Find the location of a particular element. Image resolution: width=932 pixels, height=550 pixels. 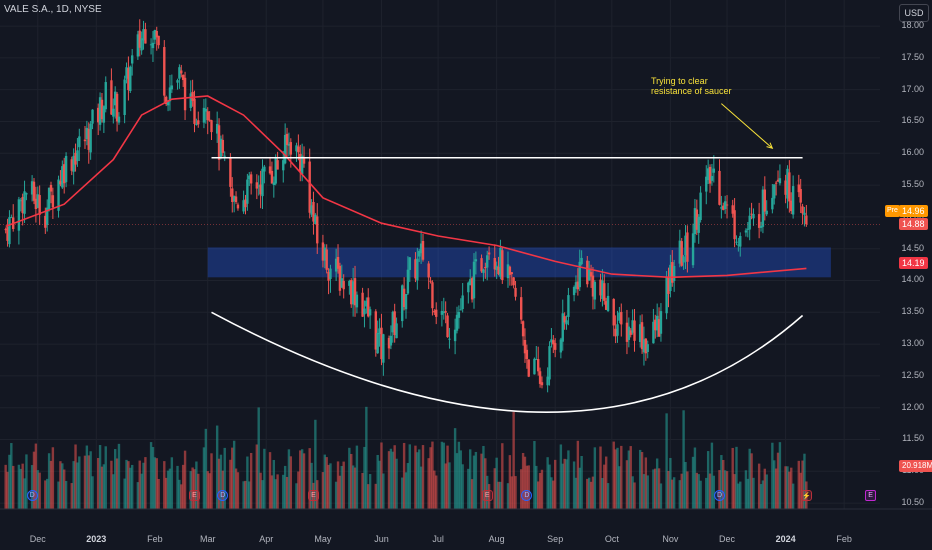

premarket-price-tag: 14.96 is located at coordinates (913, 211).